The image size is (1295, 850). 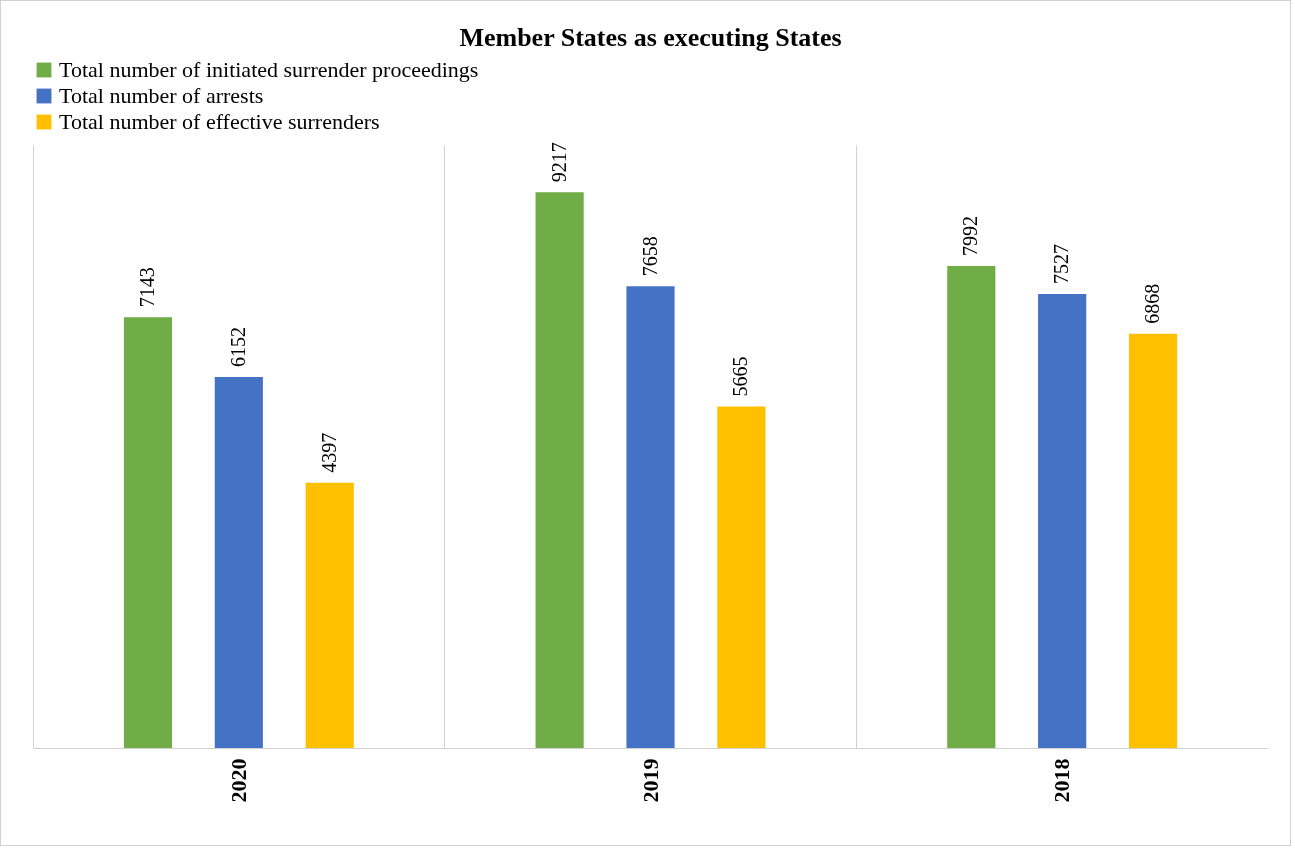 What do you see at coordinates (558, 162) in the screenshot?
I see `data-label: 9217` at bounding box center [558, 162].